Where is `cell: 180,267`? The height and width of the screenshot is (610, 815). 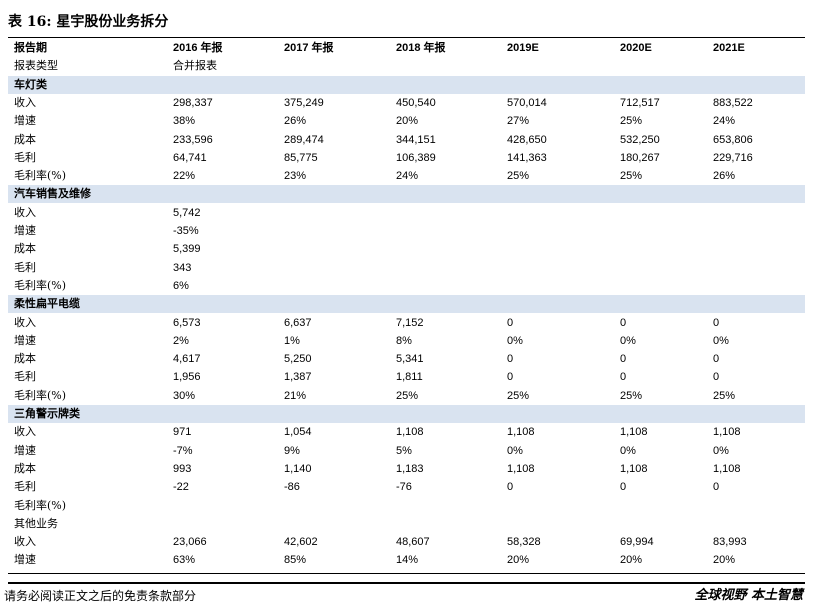 cell: 180,267 is located at coordinates (640, 157).